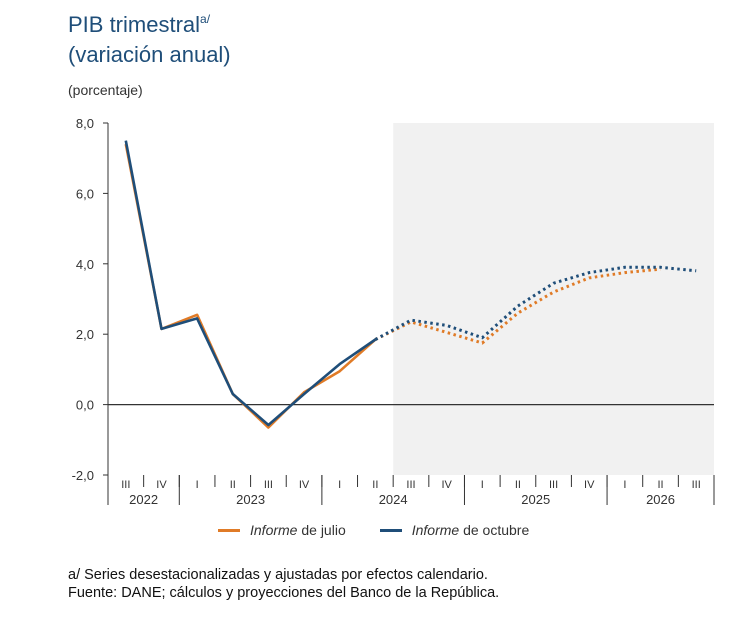 This screenshot has height=617, width=746. Describe the element at coordinates (85, 334) in the screenshot. I see `y-tick-label: 2,0` at that location.